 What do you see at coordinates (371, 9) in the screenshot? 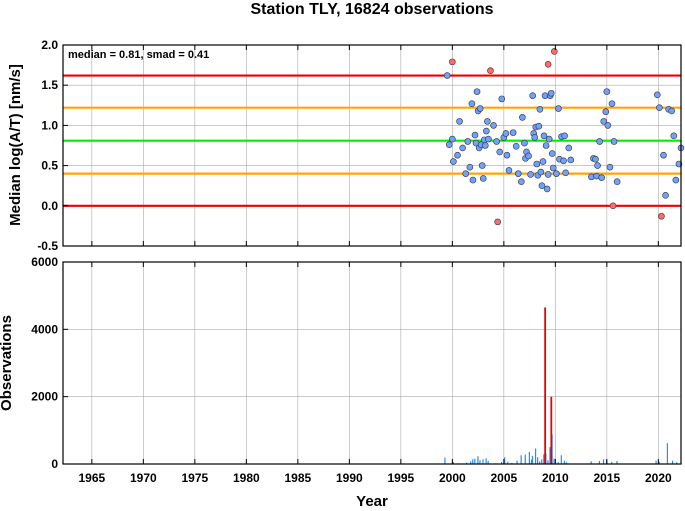
I see `chart-title: Station TLY, 16824 observations` at bounding box center [371, 9].